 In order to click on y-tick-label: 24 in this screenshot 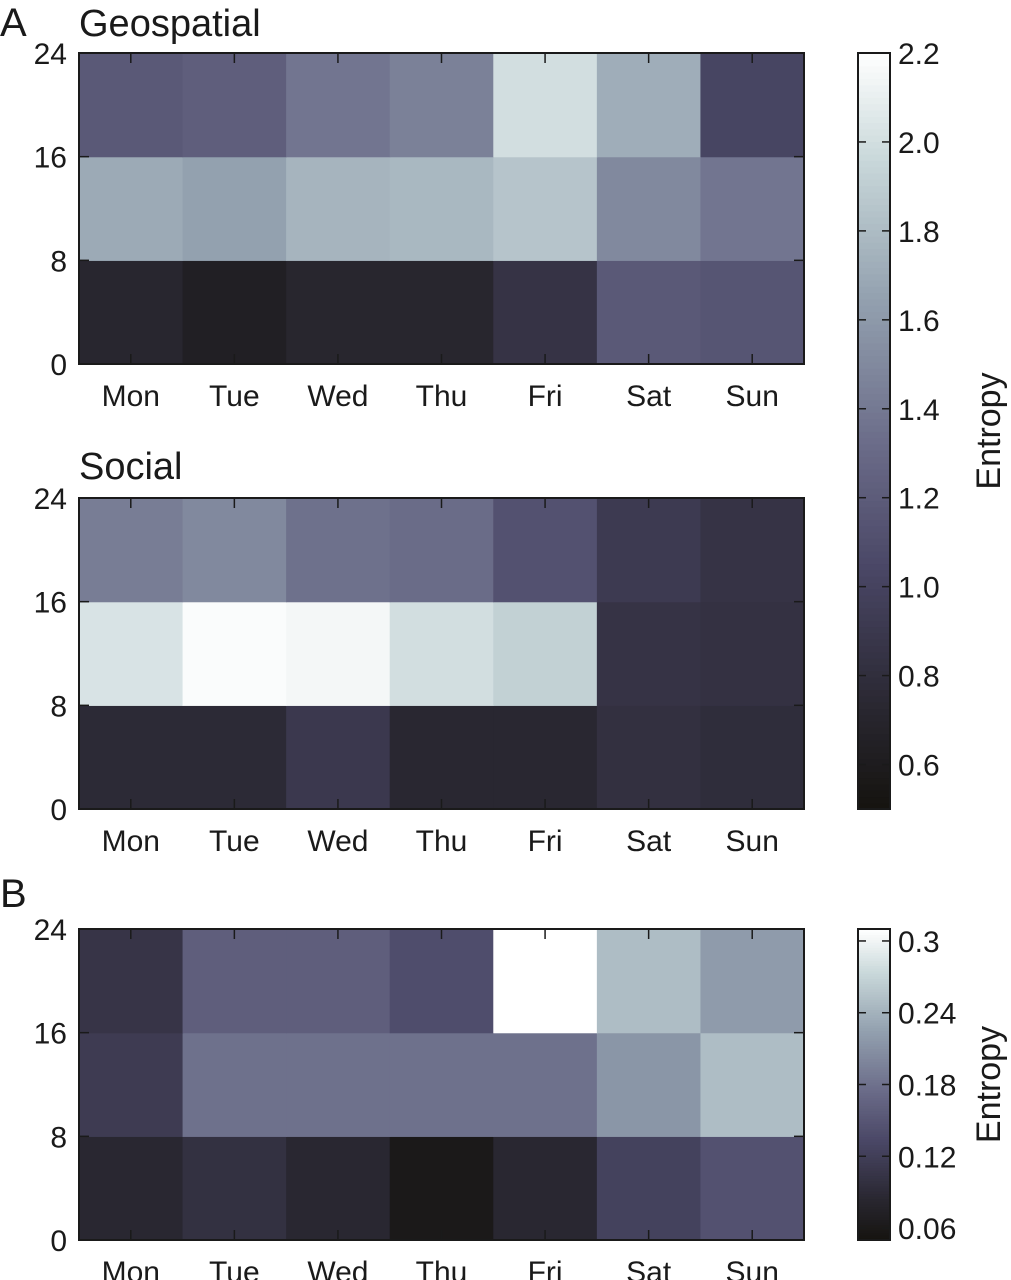, I will do `click(50, 54)`.